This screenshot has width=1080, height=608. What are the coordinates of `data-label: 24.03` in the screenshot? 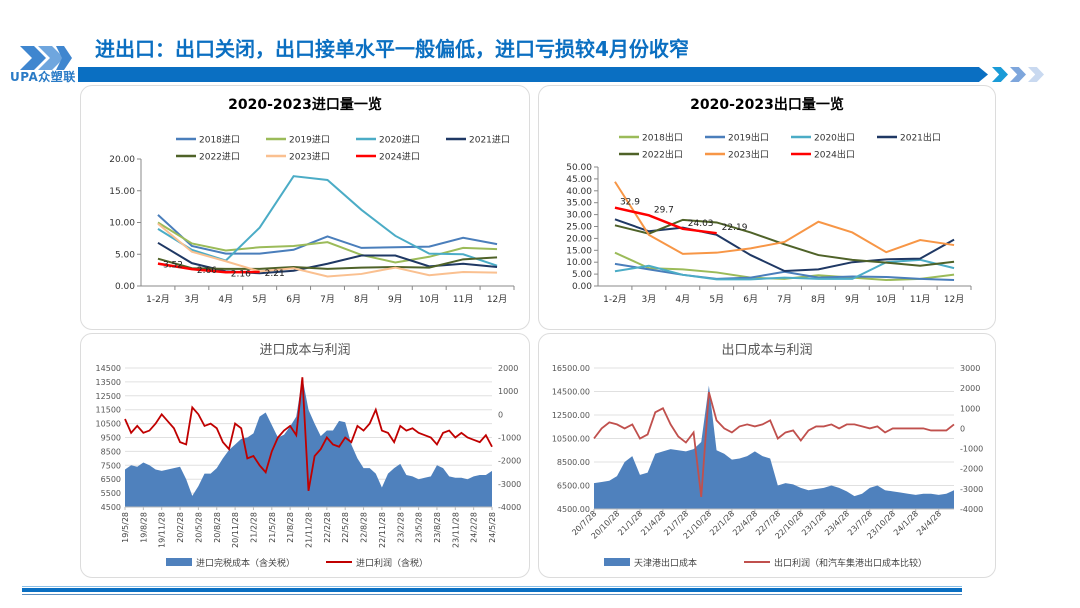 It's located at (701, 224).